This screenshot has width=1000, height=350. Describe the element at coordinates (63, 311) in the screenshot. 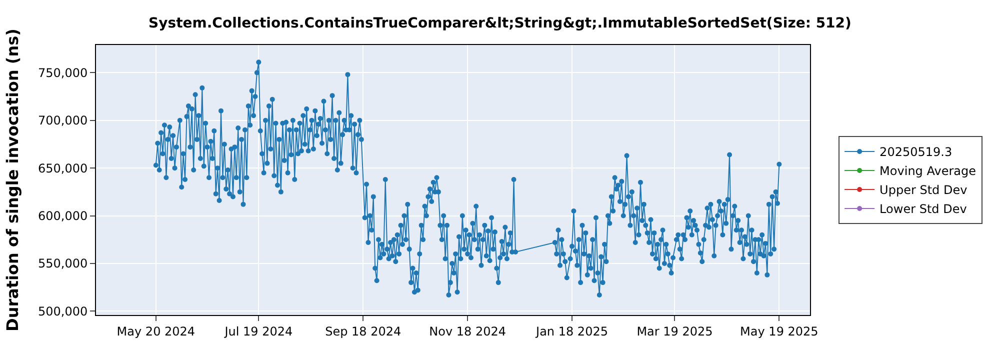

I see `y-tick-label: 500,000` at that location.